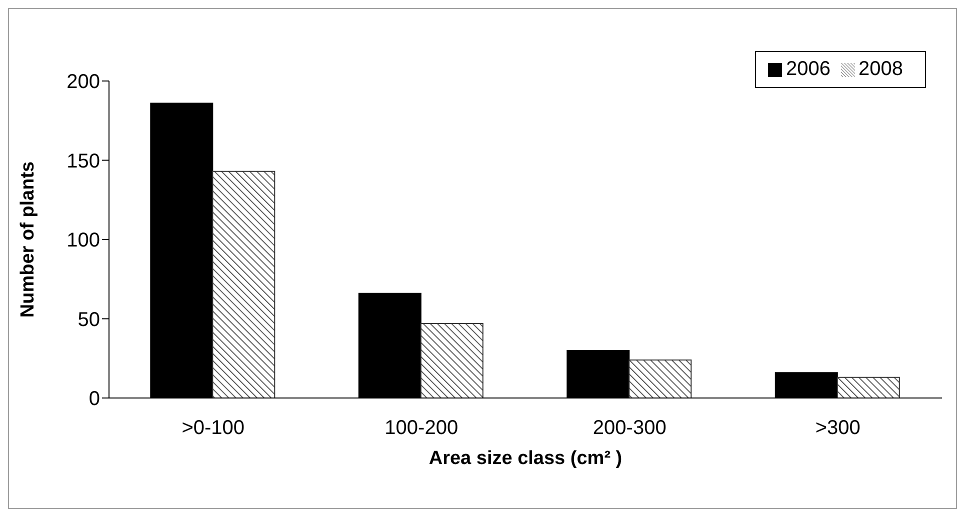 The image size is (965, 517). I want to click on y-axis-title: Number of plants, so click(28, 239).